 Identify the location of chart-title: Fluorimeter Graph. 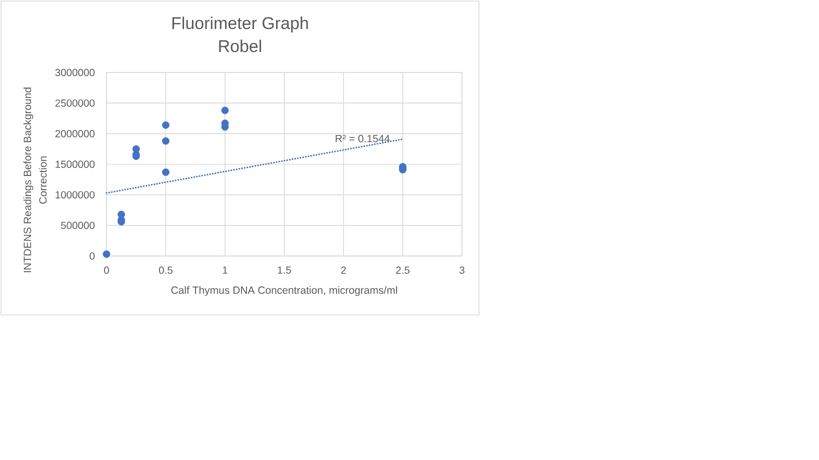
(240, 24).